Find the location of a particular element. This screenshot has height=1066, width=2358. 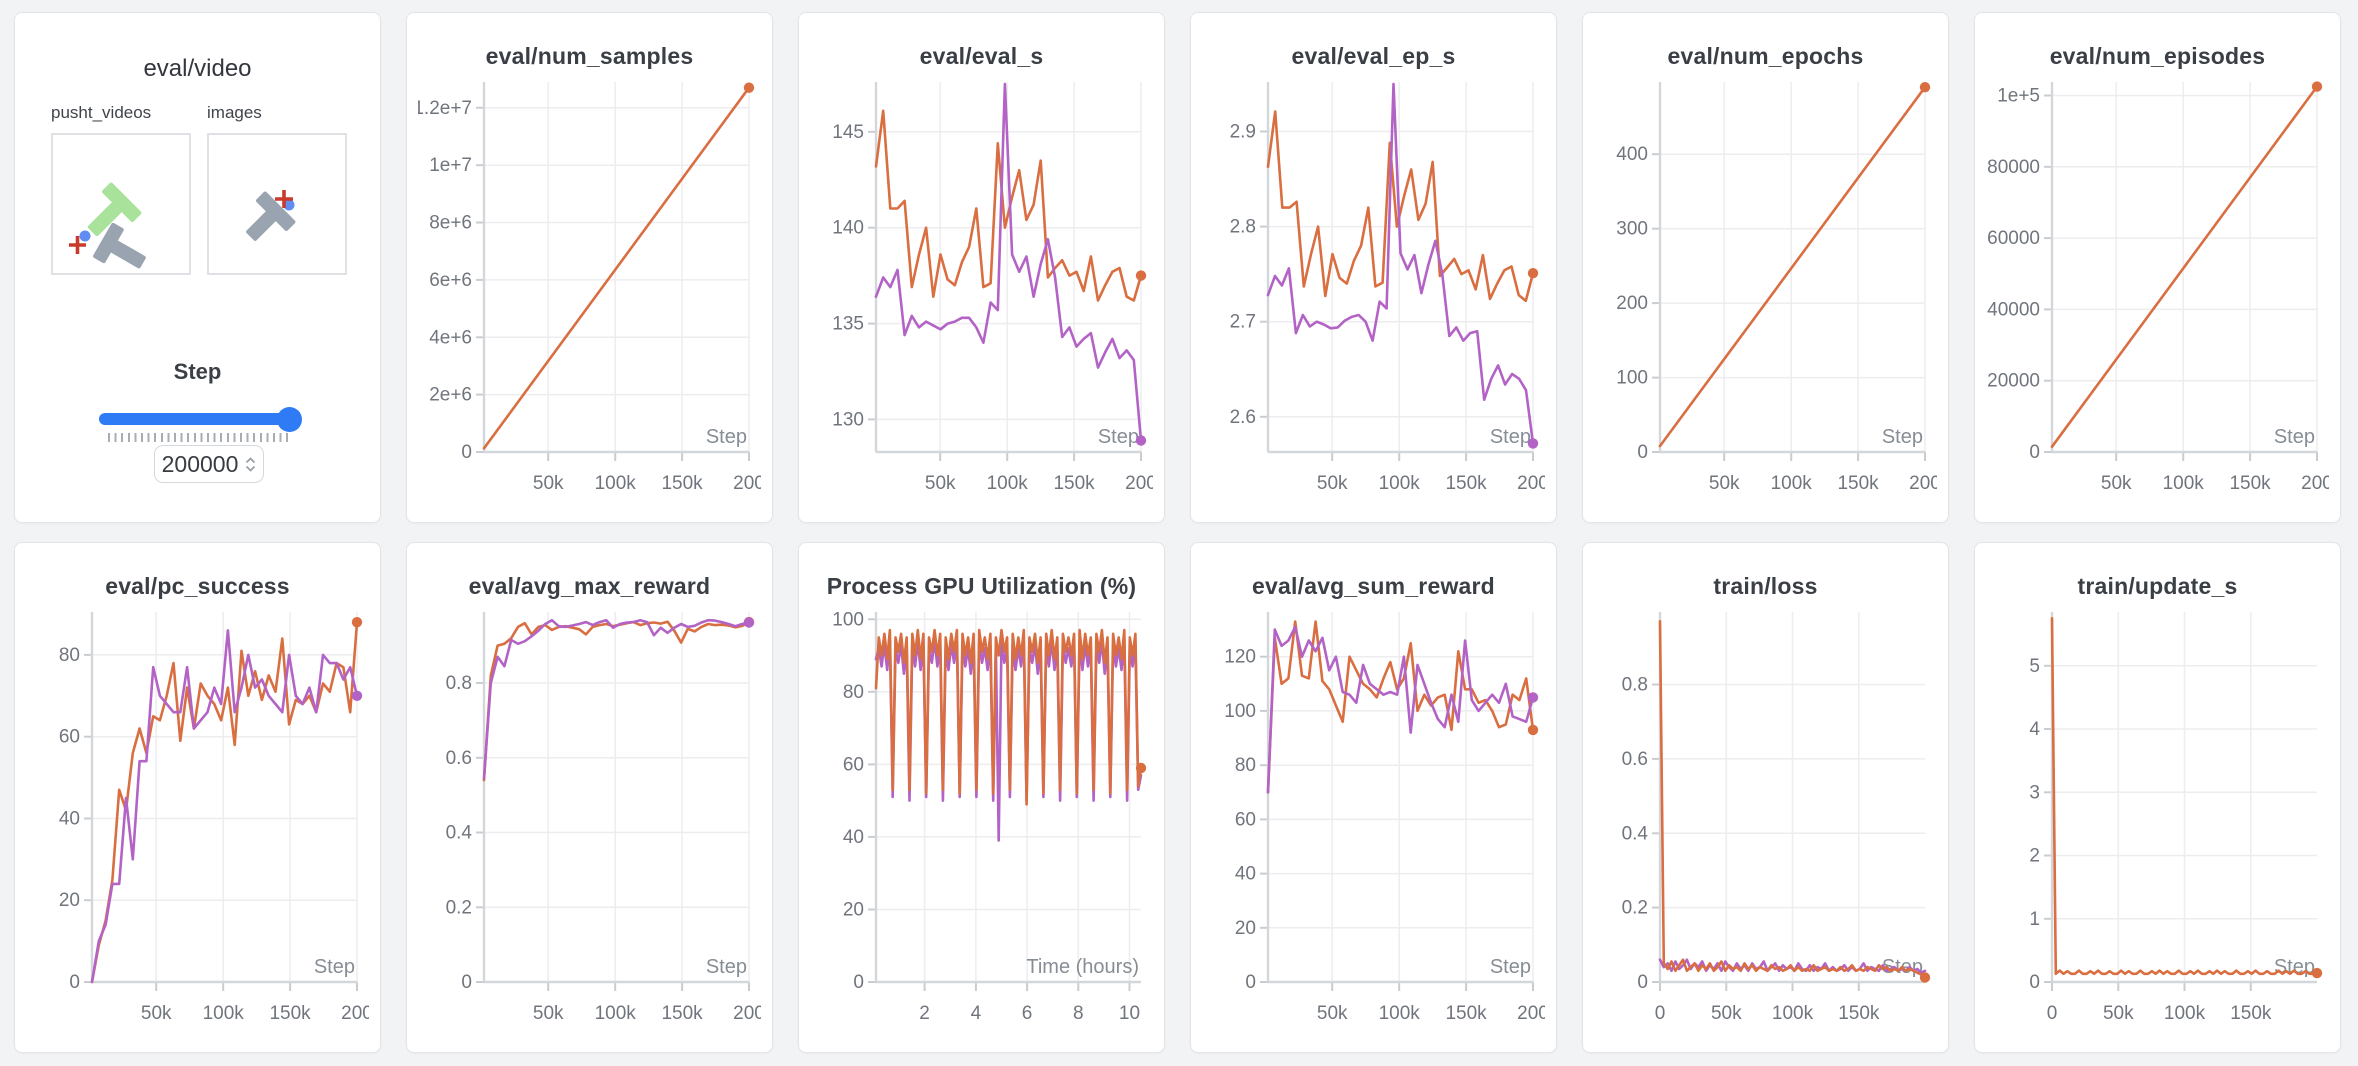

video-thumbnail-pusht is located at coordinates (121, 204).